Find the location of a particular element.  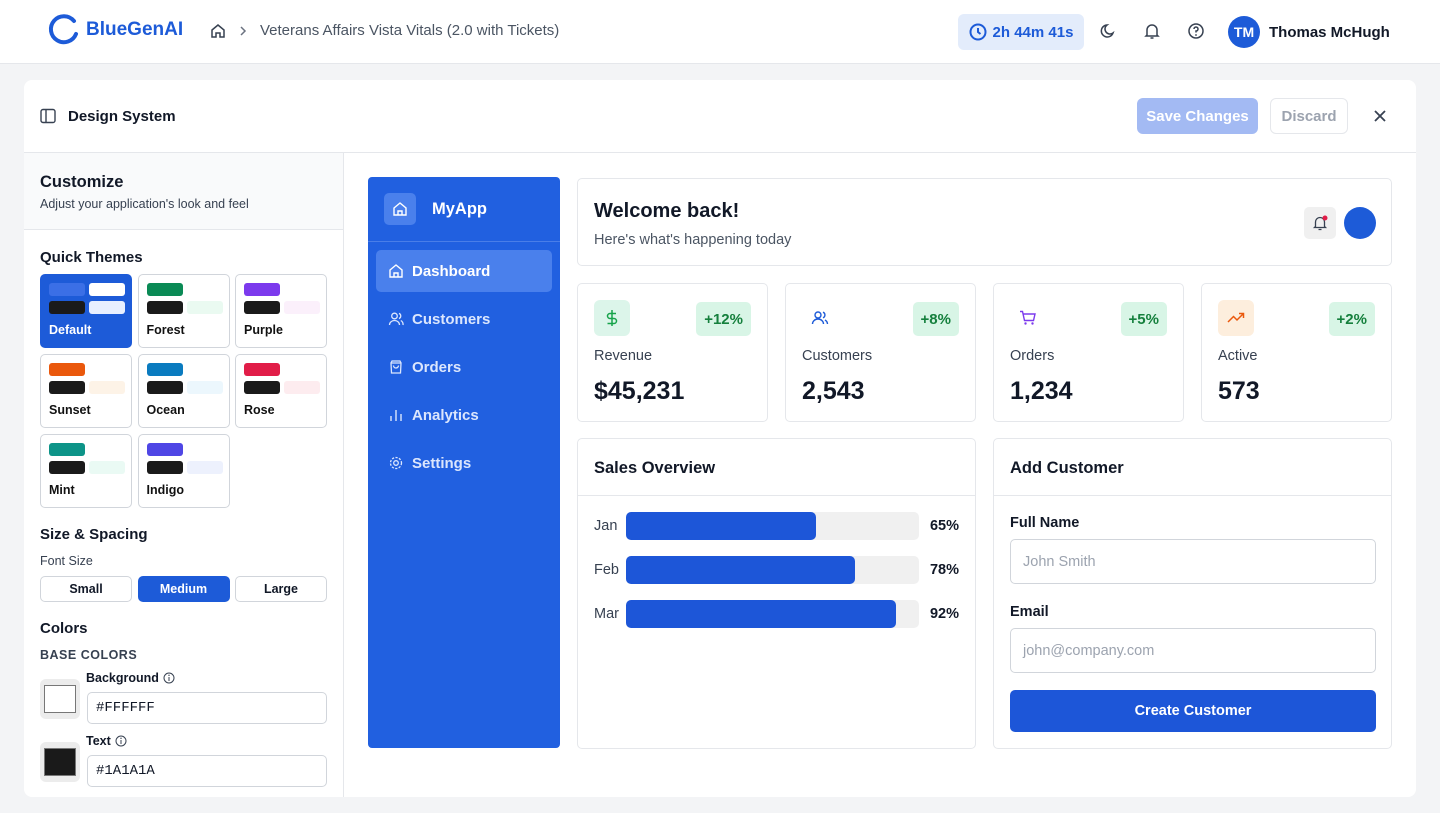

font-size-option: Medium is located at coordinates (183, 589).